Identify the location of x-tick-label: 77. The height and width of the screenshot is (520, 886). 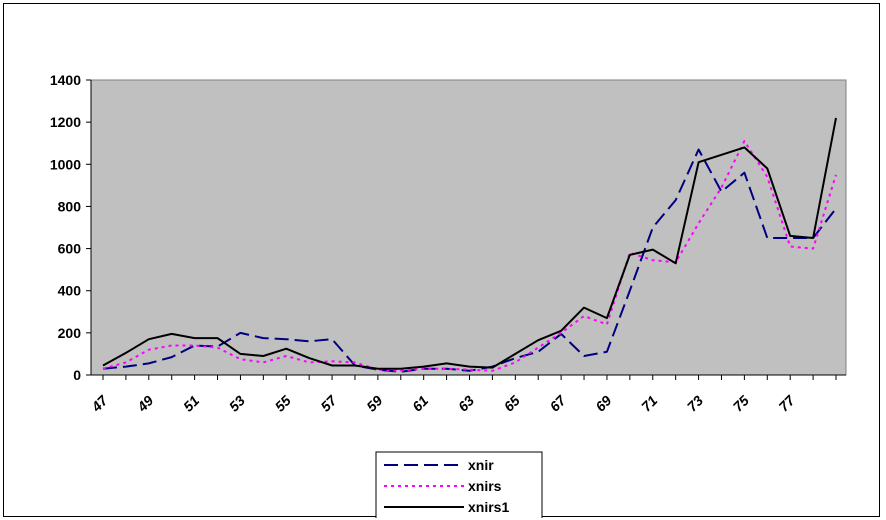
(786, 402).